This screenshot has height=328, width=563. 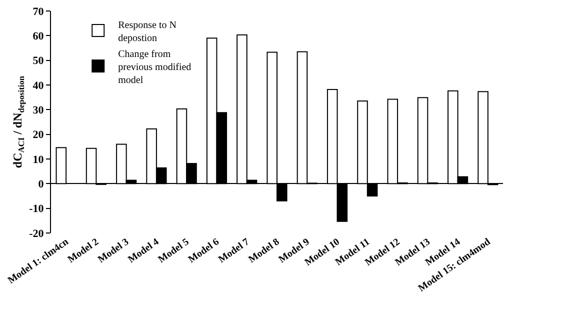 What do you see at coordinates (41, 184) in the screenshot?
I see `y-tick-label: 0` at bounding box center [41, 184].